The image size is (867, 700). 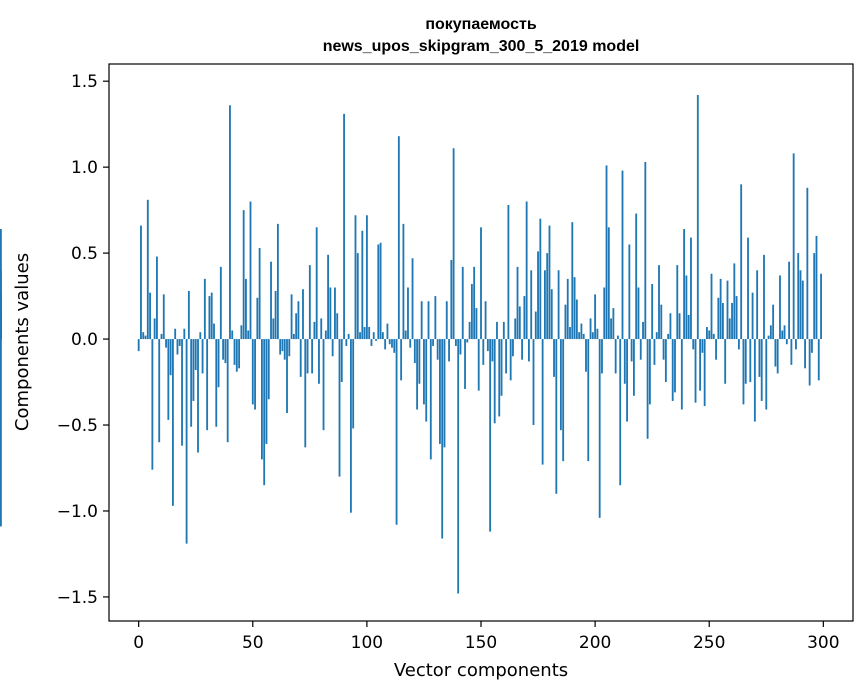 What do you see at coordinates (22, 342) in the screenshot?
I see `y-axis-label: Components values` at bounding box center [22, 342].